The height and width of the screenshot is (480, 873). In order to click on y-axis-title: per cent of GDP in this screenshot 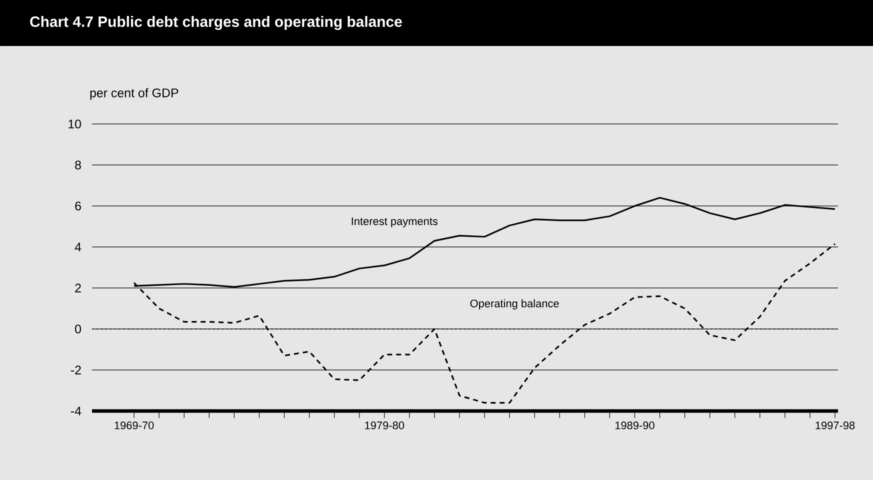, I will do `click(134, 94)`.